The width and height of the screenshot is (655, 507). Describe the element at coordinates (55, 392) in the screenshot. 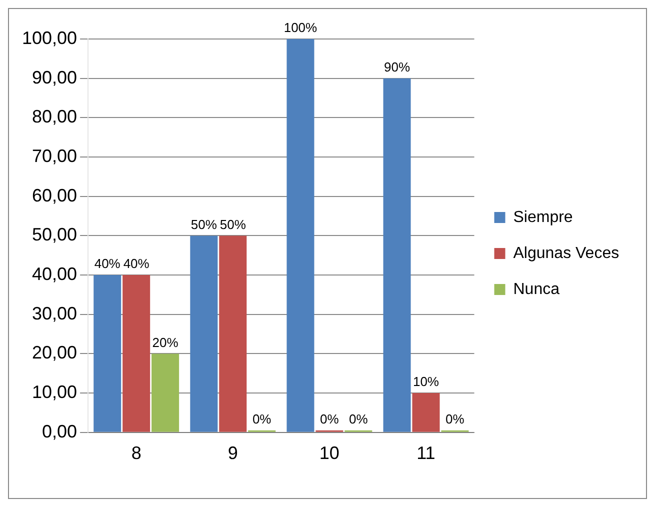

I see `y-tick-label: 10,00` at that location.